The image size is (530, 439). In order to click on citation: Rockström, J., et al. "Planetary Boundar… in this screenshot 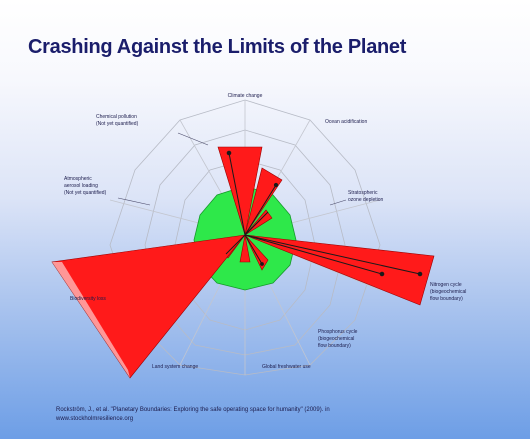, I will do `click(286, 415)`.